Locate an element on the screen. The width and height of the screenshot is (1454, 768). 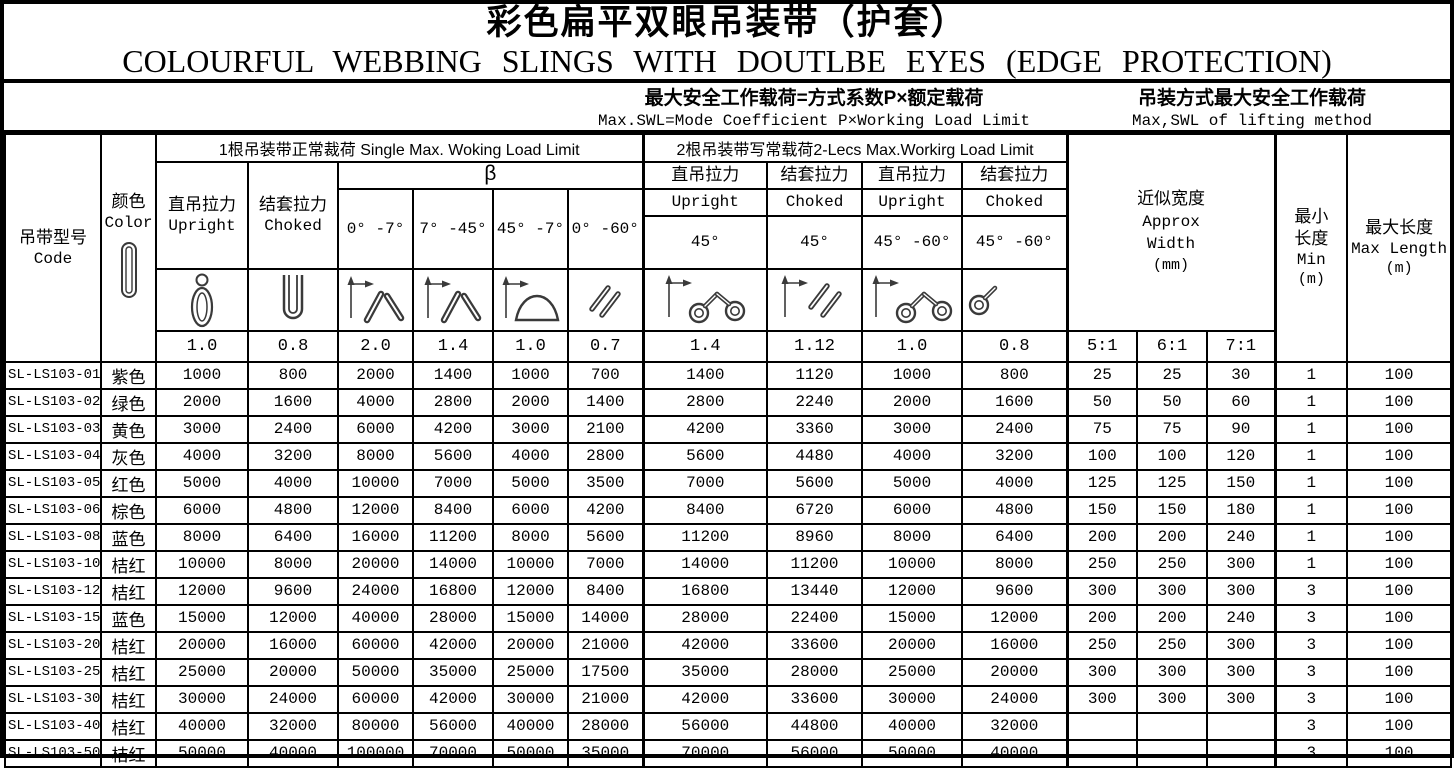
value-cell: 44800 is located at coordinates (815, 726).